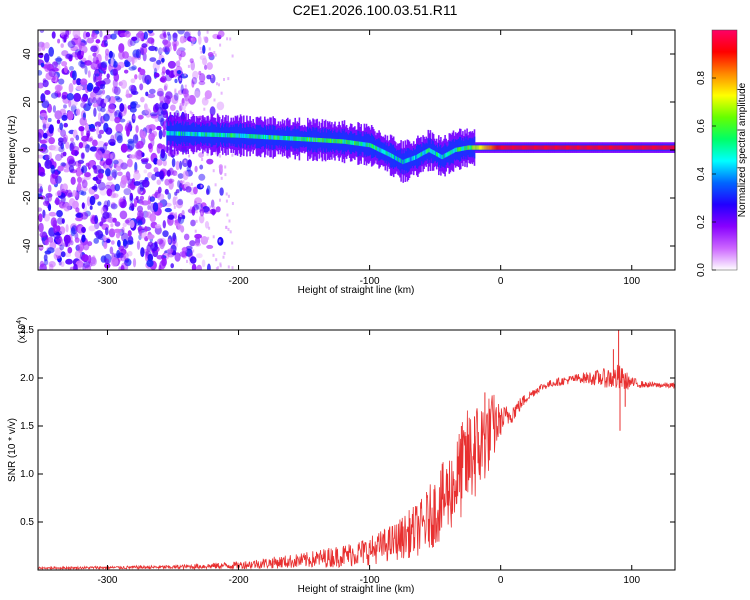 This screenshot has height=600, width=750. Describe the element at coordinates (27, 330) in the screenshot. I see `y-tick-label: 2.5` at that location.